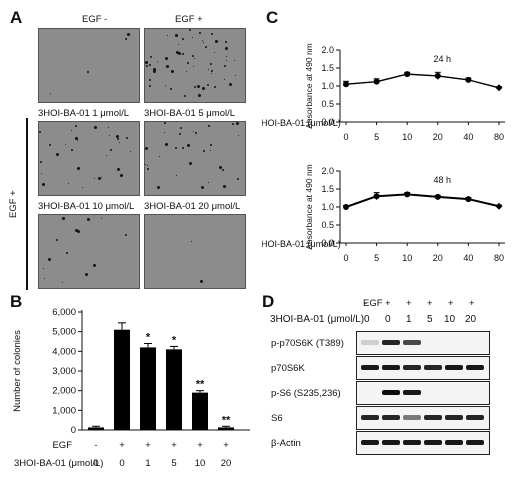 The width and height of the screenshot is (520, 483). What do you see at coordinates (409, 319) in the screenshot?
I see `blot-dose-label: 1` at bounding box center [409, 319].